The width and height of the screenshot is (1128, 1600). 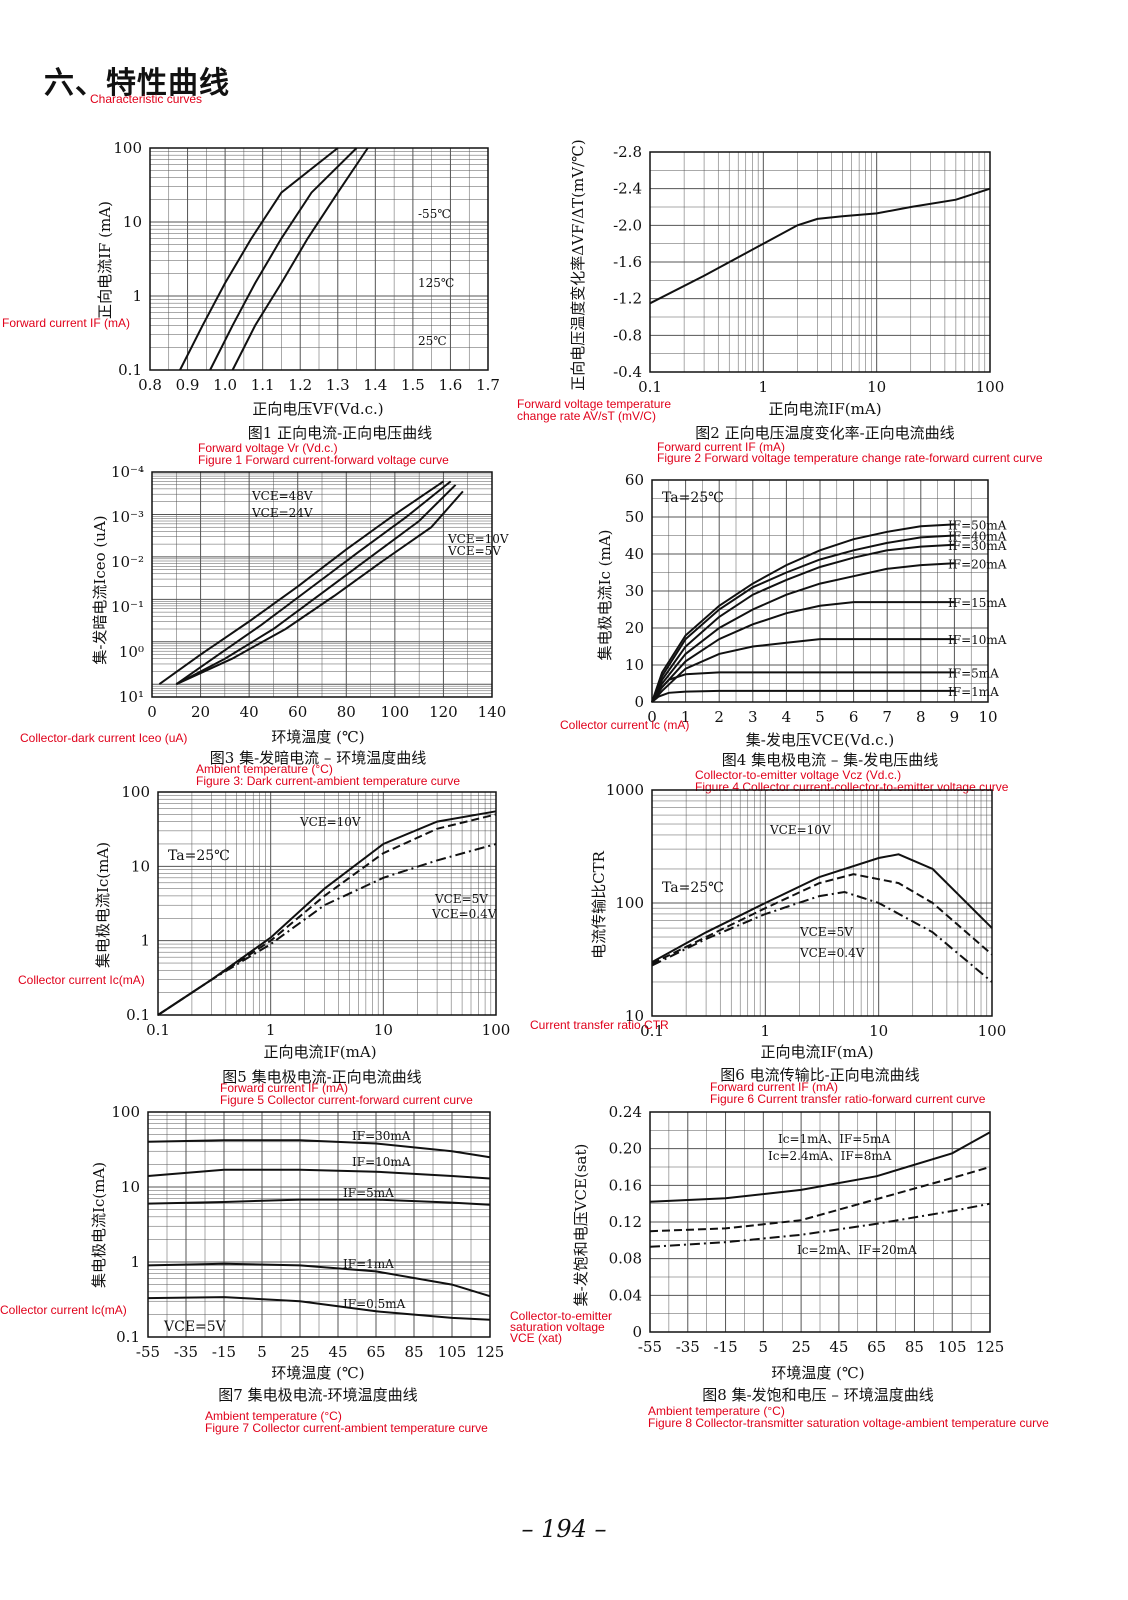 I want to click on series-label: -55℃, so click(x=434, y=214).